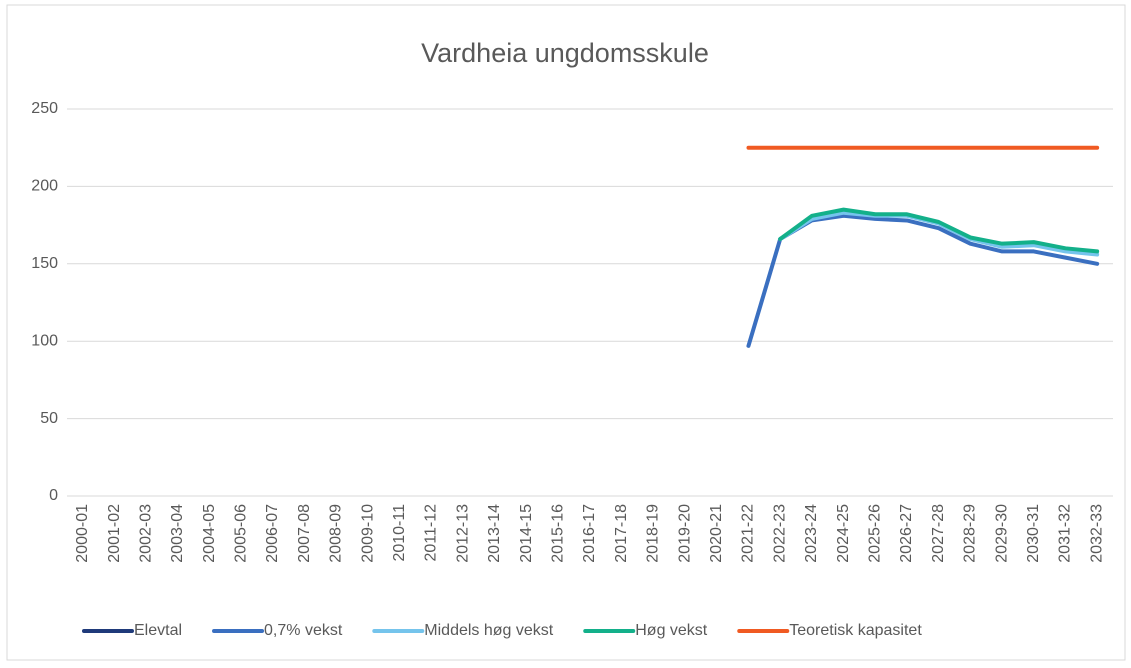 The height and width of the screenshot is (668, 1131). What do you see at coordinates (272, 533) in the screenshot?
I see `x-tick-label: 2006-07` at bounding box center [272, 533].